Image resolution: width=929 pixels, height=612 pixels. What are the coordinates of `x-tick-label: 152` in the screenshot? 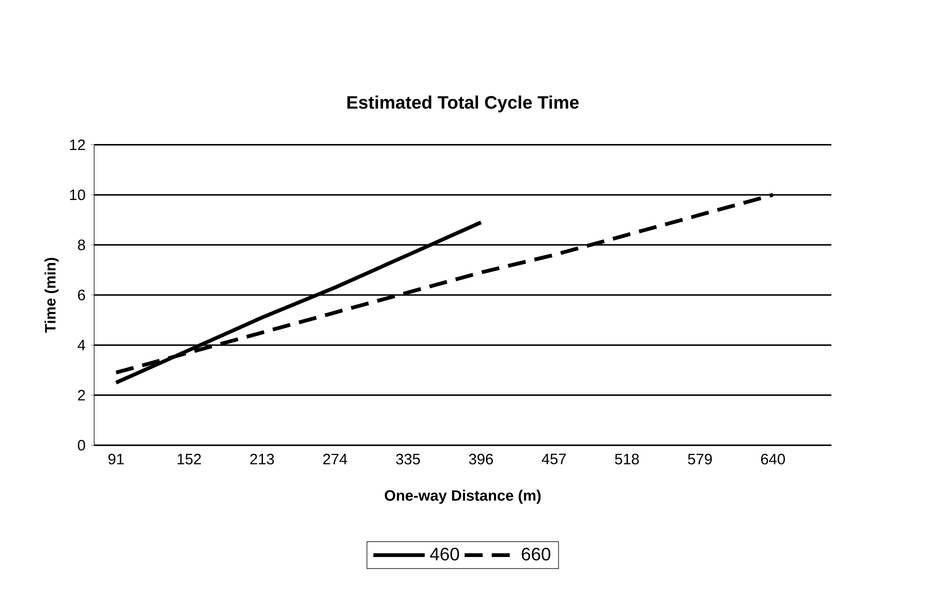 It's located at (189, 459).